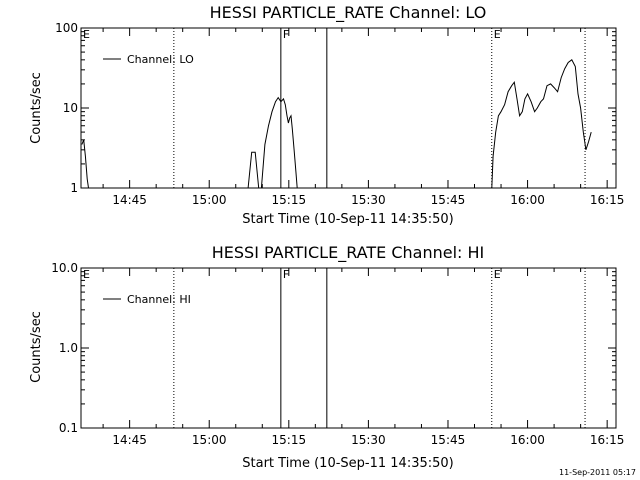 The image size is (640, 480). Describe the element at coordinates (68, 428) in the screenshot. I see `y-tick-label: 0.1` at that location.